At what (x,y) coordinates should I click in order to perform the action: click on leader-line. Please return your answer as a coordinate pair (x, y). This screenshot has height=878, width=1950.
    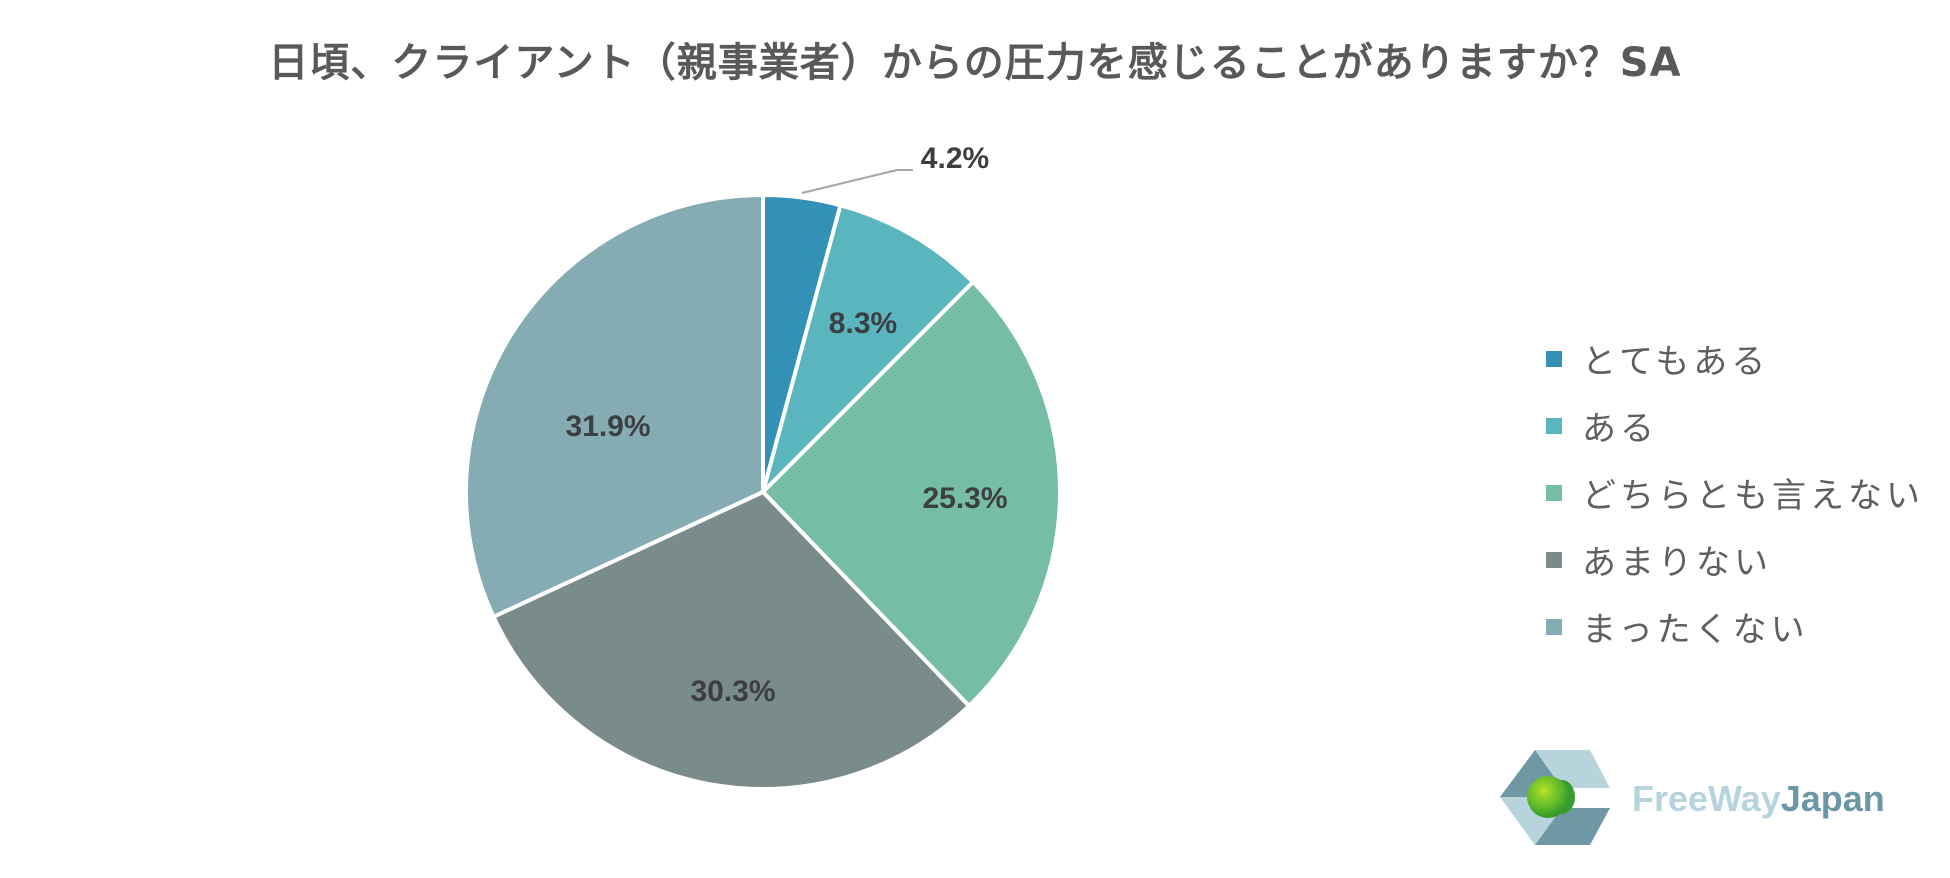
    Looking at the image, I should click on (857, 181).